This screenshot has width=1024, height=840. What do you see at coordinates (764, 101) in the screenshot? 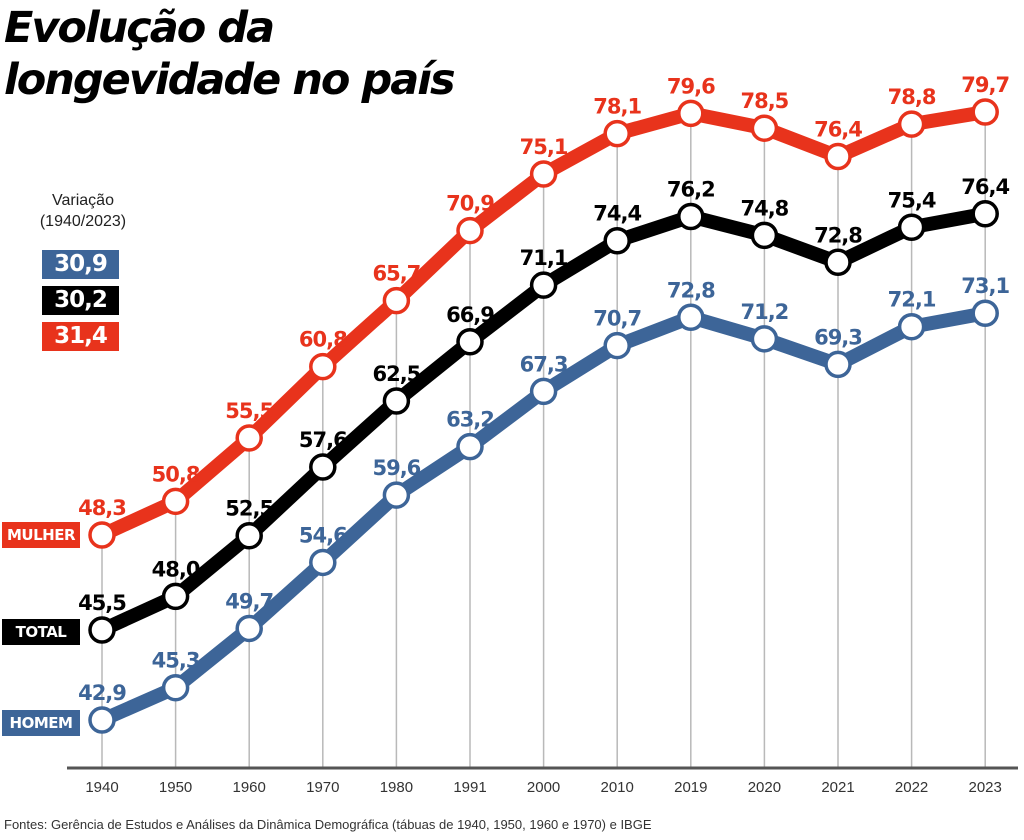
I see `data-label: 78,5` at bounding box center [764, 101].